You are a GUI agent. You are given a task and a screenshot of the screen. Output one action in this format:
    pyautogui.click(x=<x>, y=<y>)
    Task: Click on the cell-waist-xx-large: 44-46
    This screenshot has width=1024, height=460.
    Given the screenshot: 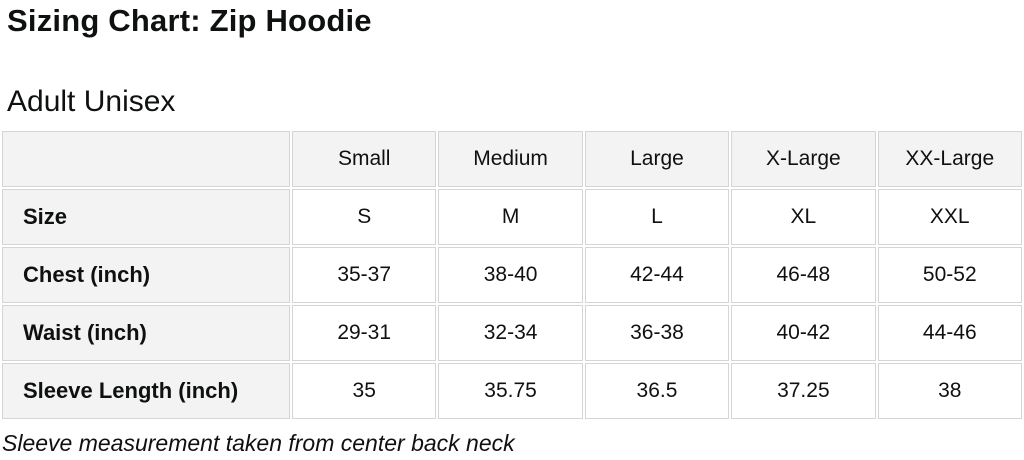 What is the action you would take?
    pyautogui.click(x=949, y=333)
    